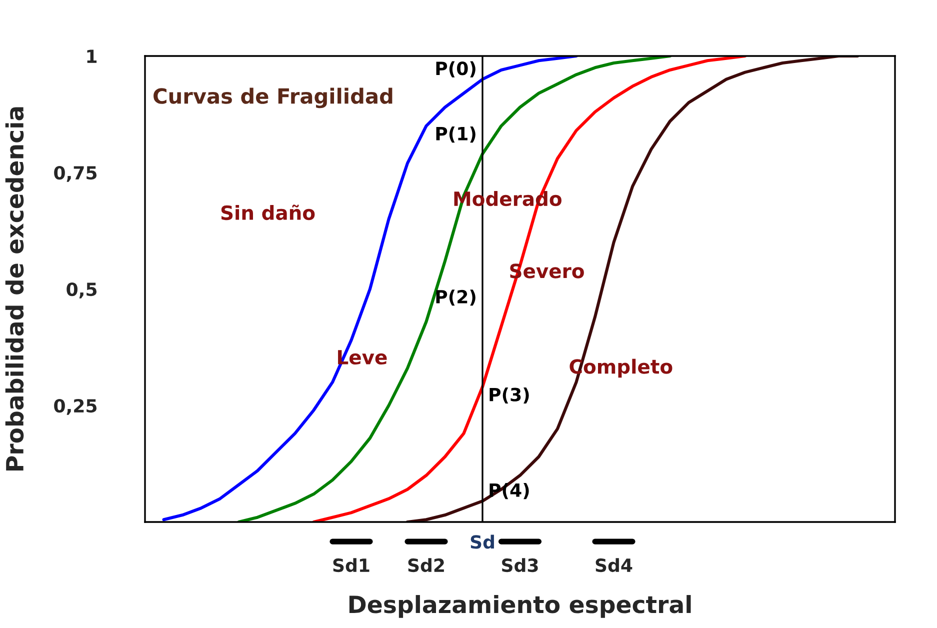 The height and width of the screenshot is (628, 937). What do you see at coordinates (456, 134) in the screenshot?
I see `annotation: P(1)` at bounding box center [456, 134].